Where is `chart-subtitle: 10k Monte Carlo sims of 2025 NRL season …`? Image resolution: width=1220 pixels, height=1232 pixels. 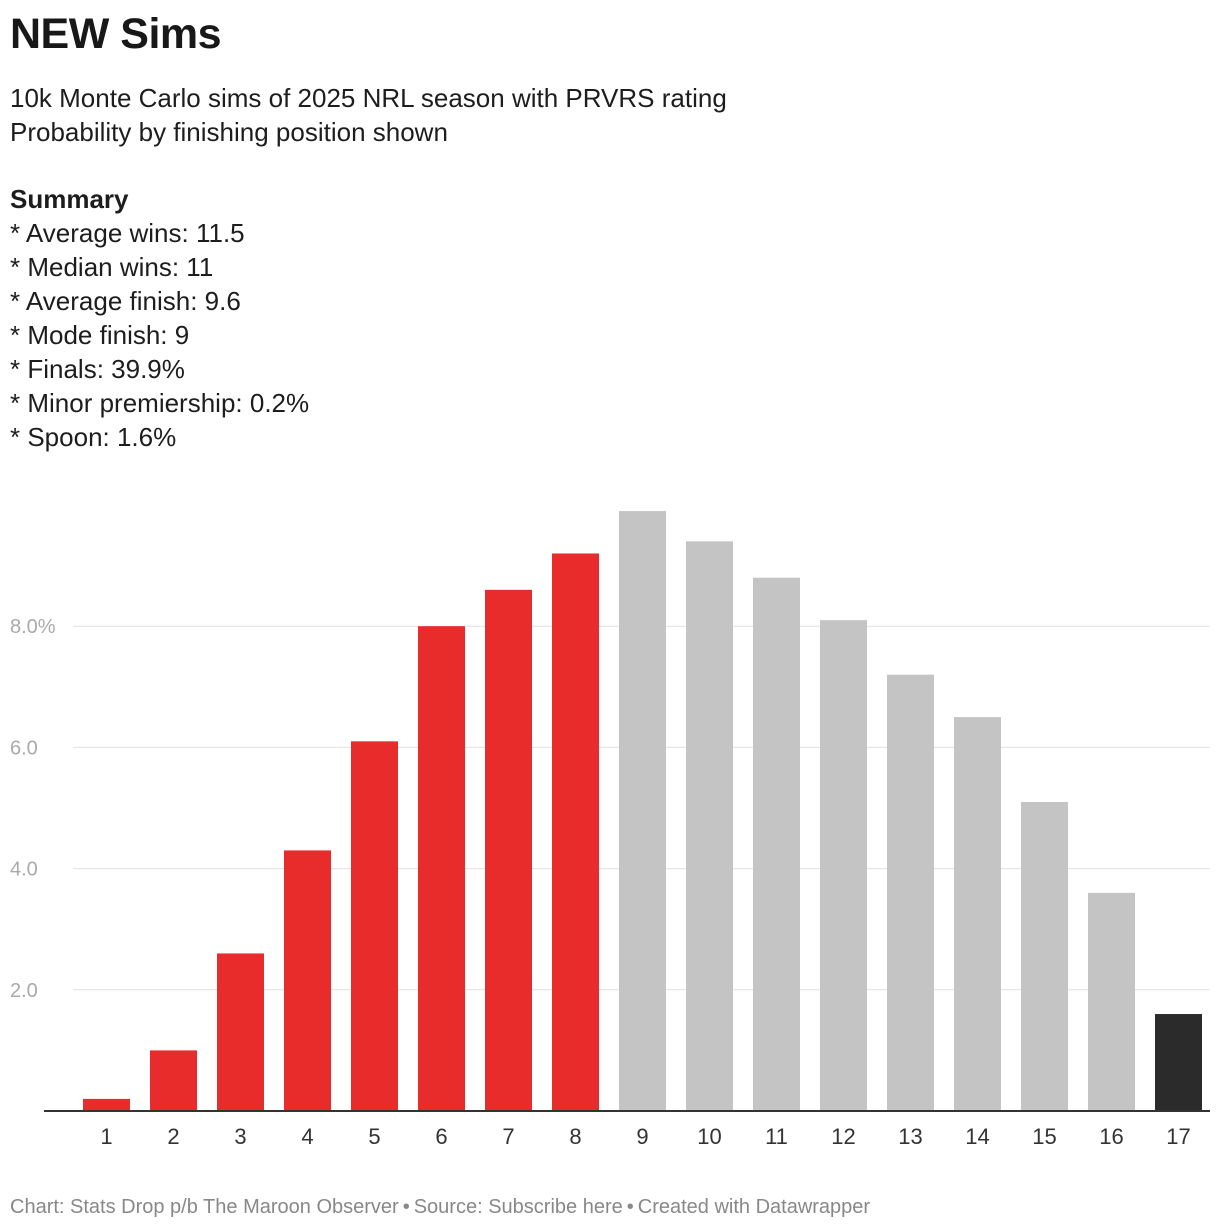 chart-subtitle: 10k Monte Carlo sims of 2025 NRL season … is located at coordinates (368, 115).